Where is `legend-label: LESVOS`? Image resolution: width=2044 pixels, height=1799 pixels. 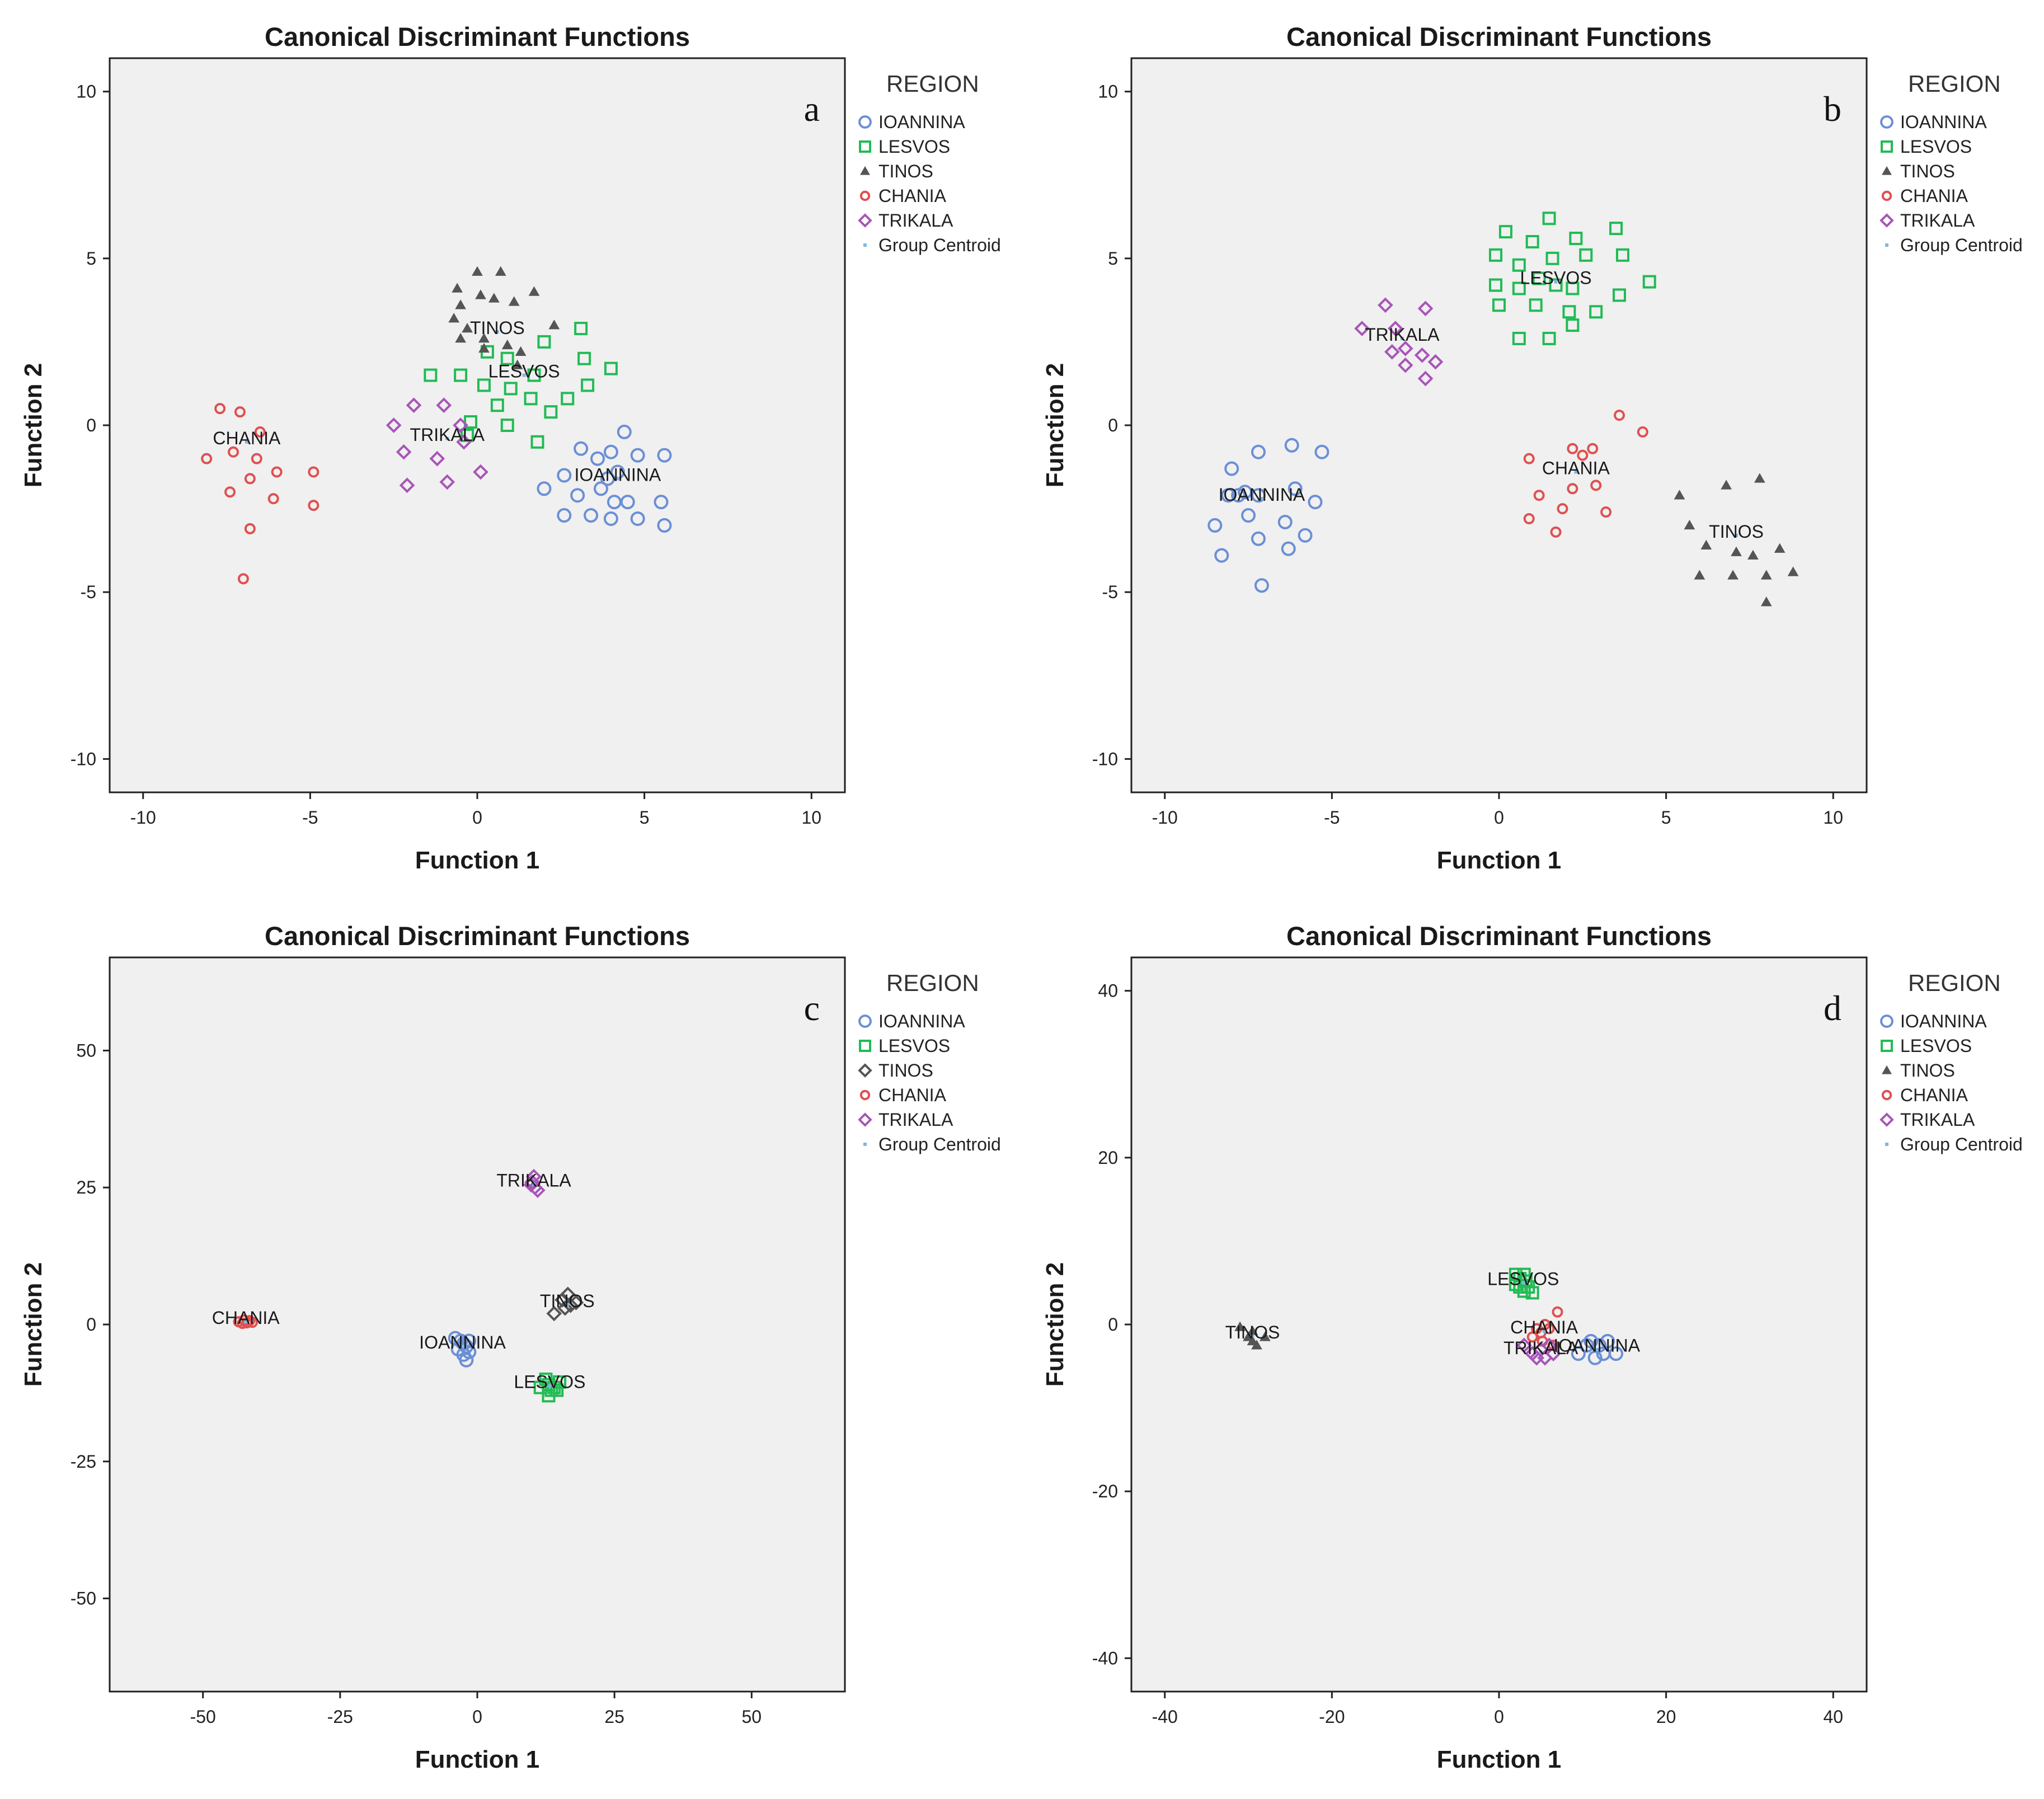 legend-label: LESVOS is located at coordinates (1936, 1046).